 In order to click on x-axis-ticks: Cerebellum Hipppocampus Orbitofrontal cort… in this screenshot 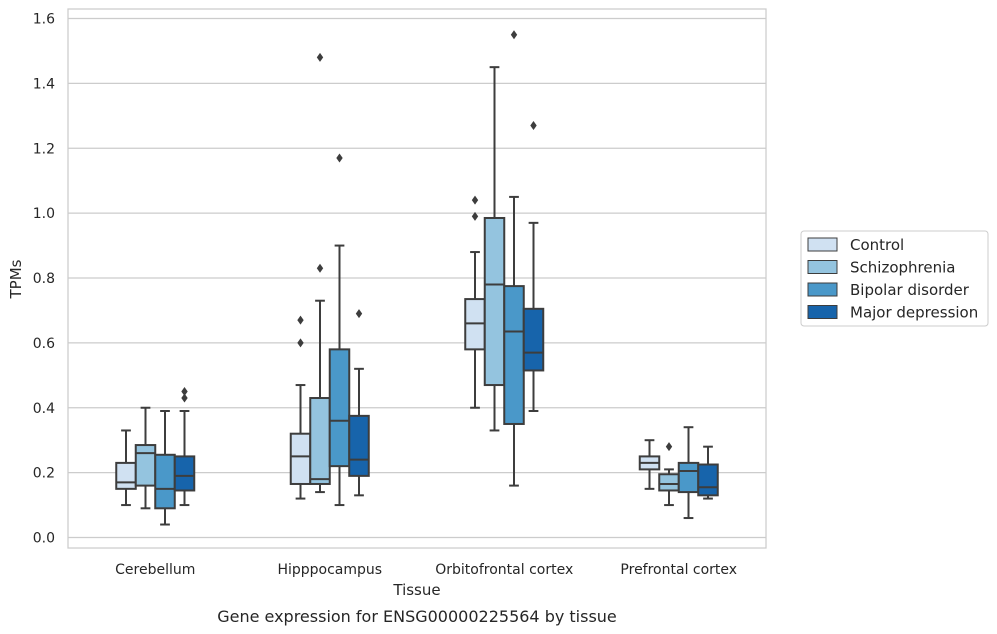, I will do `click(426, 570)`.